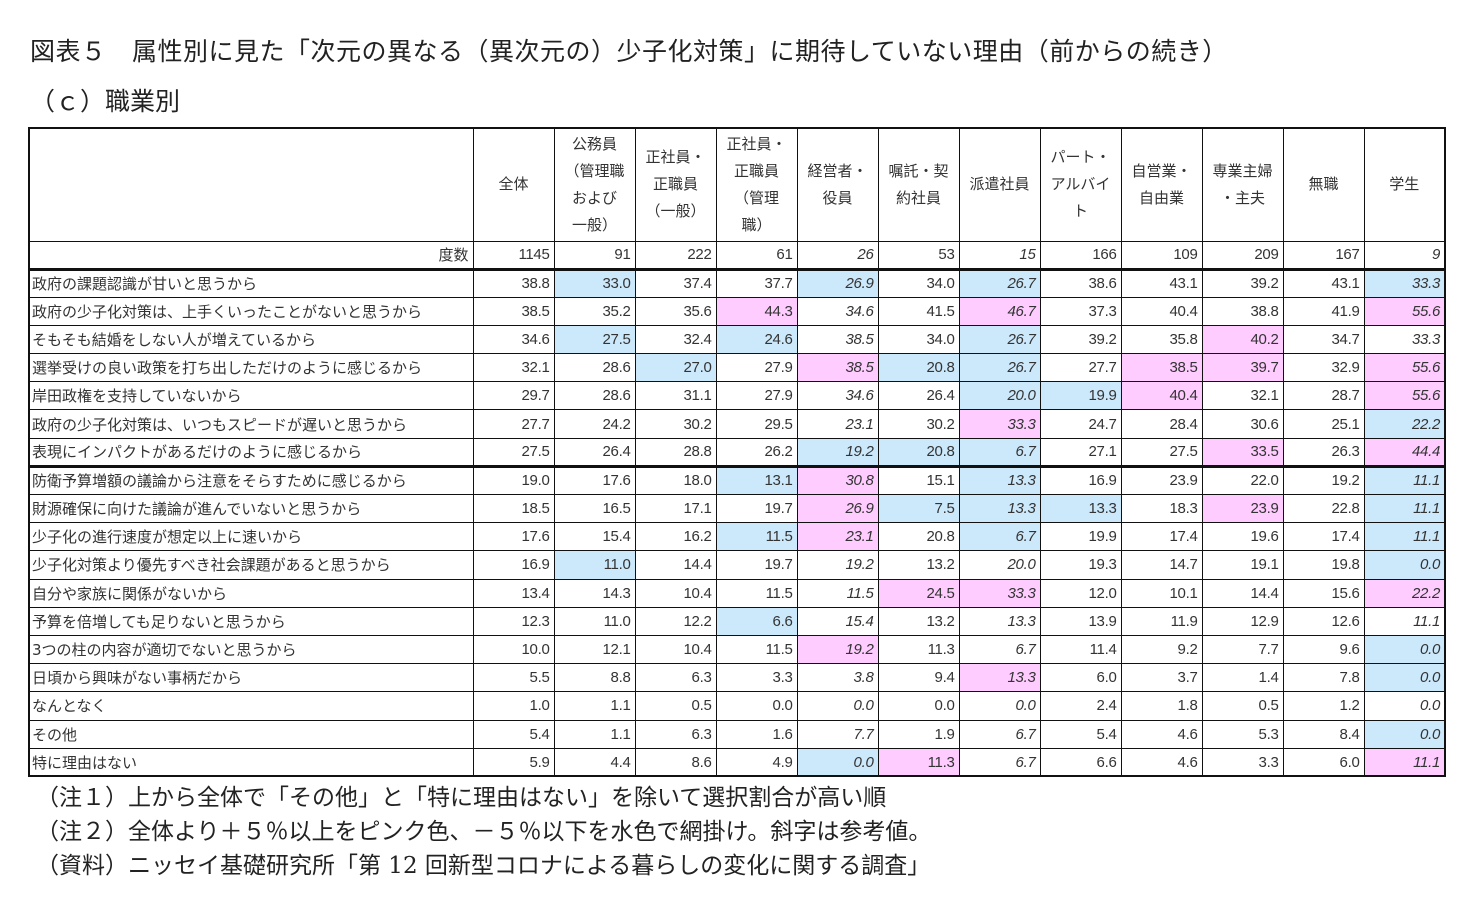  Describe the element at coordinates (1080, 311) in the screenshot. I see `value-cell: 37.3` at that location.